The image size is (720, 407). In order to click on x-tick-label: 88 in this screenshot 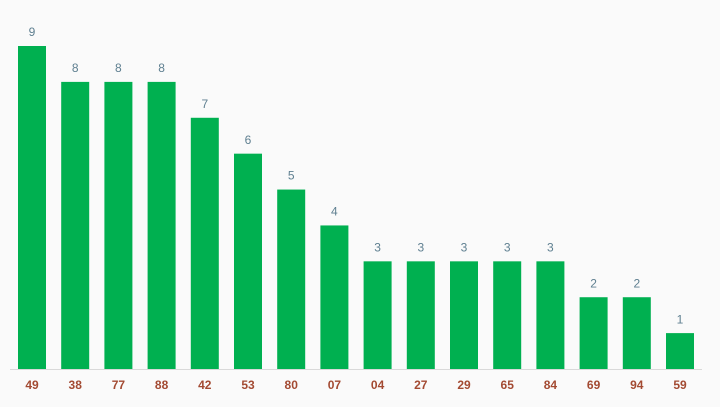, I will do `click(162, 385)`.